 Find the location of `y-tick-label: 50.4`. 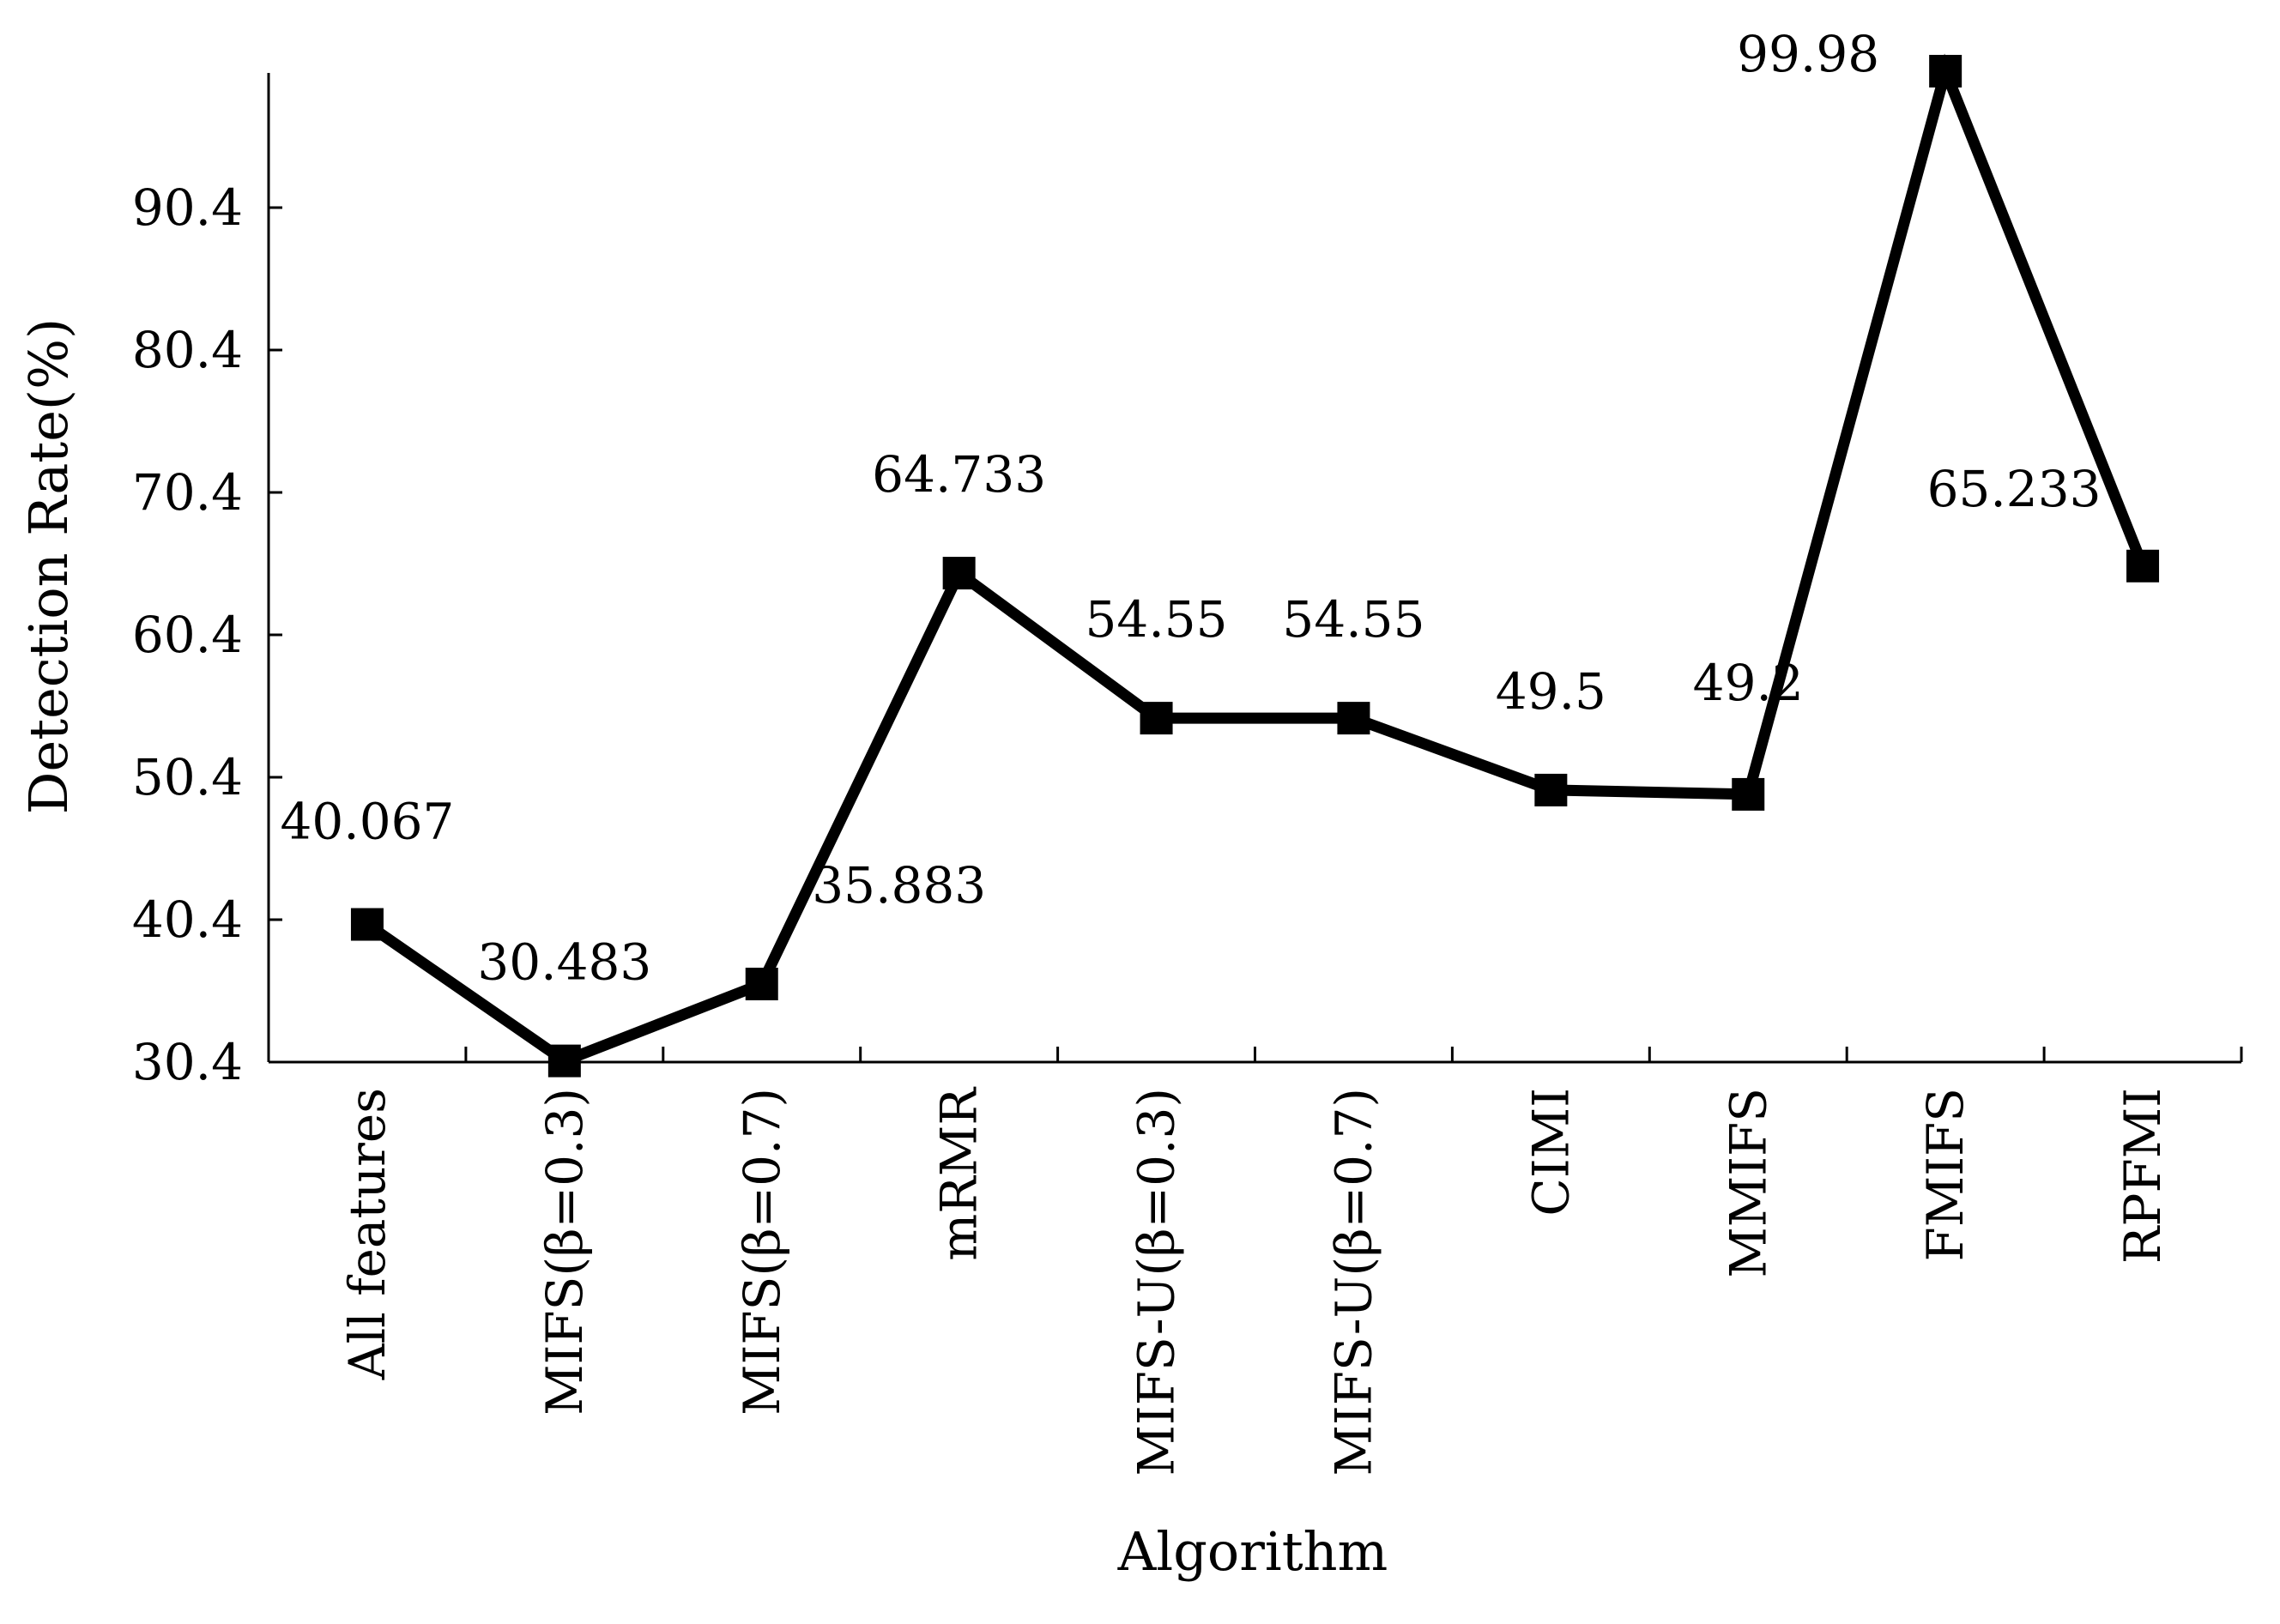

y-tick-label: 50.4 is located at coordinates (187, 777).